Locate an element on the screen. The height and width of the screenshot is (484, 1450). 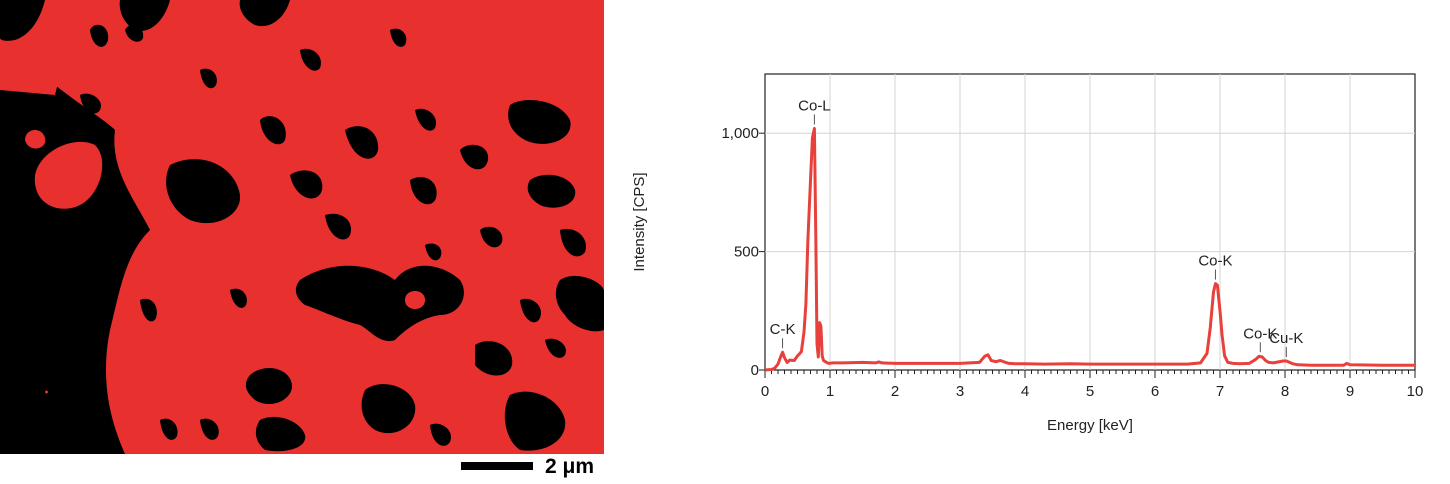
x-axis: 0 1 2 3 4 5 6 7 8 9 10 is located at coordinates (1092, 385).